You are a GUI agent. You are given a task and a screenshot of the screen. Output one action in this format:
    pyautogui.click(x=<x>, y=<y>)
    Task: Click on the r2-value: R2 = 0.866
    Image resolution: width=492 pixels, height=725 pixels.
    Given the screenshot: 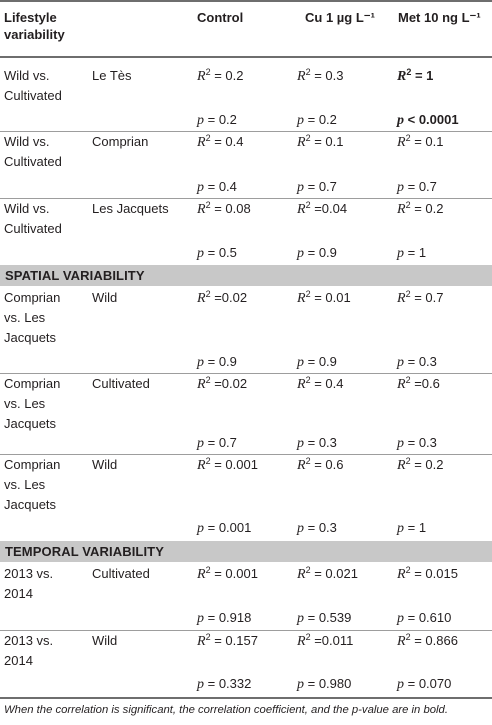 What is the action you would take?
    pyautogui.click(x=427, y=641)
    